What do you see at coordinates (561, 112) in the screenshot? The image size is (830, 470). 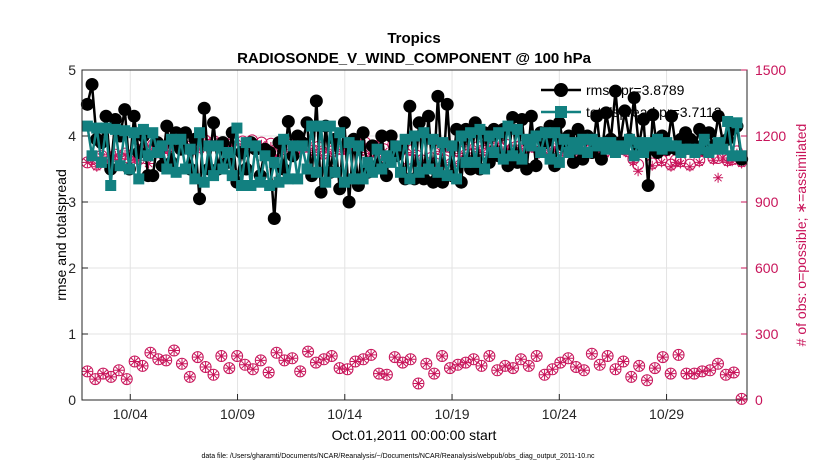 I see `legend-totalspread-marker` at bounding box center [561, 112].